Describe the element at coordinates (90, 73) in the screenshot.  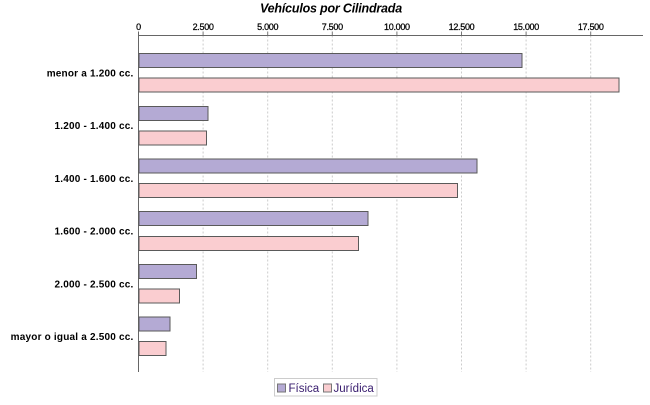
I see `svg-text: menor a 1.200 cc.` at that location.